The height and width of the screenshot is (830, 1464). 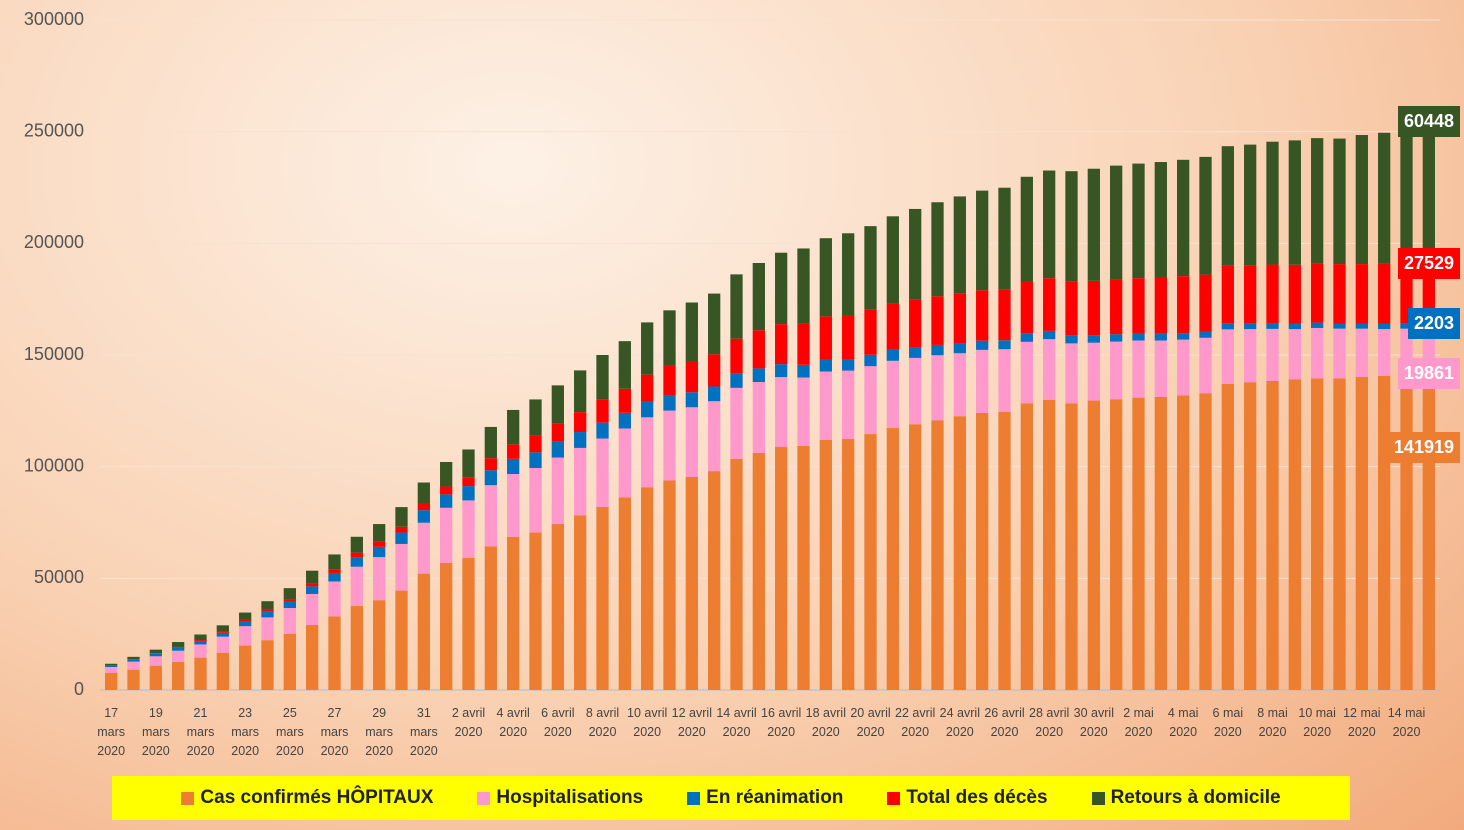 What do you see at coordinates (736, 722) in the screenshot?
I see `x-tick-label: 14 avril 2020` at bounding box center [736, 722].